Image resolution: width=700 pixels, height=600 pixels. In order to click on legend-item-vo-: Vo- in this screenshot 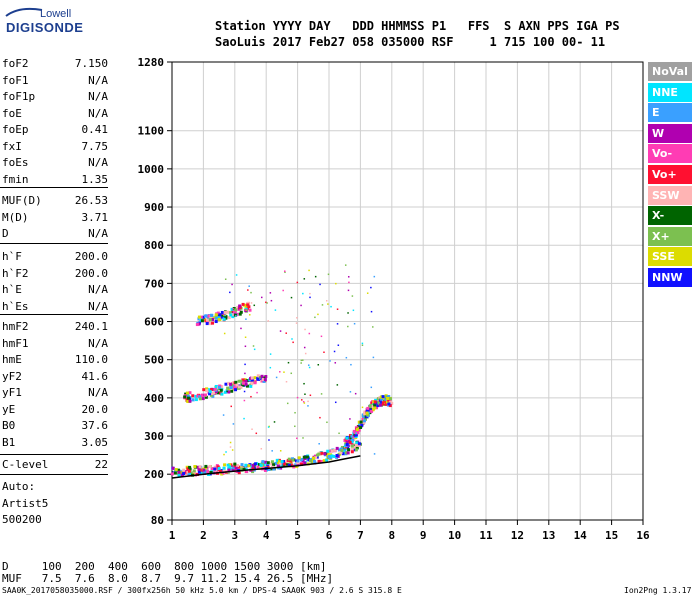, I will do `click(670, 154)`.